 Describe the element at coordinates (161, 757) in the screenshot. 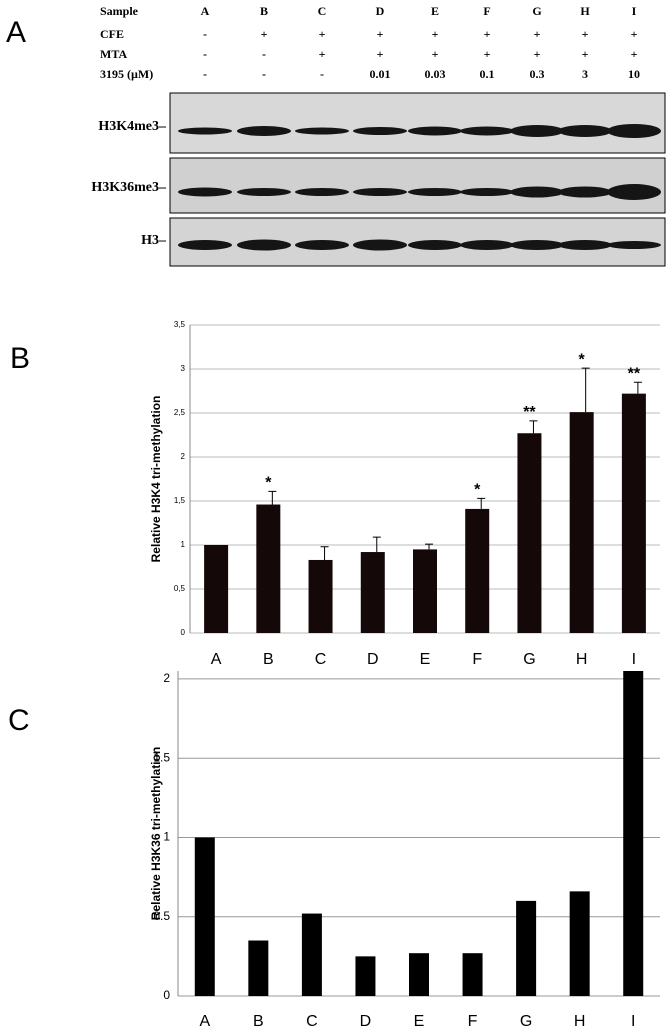

I see `y-tick-label: 1.5` at that location.